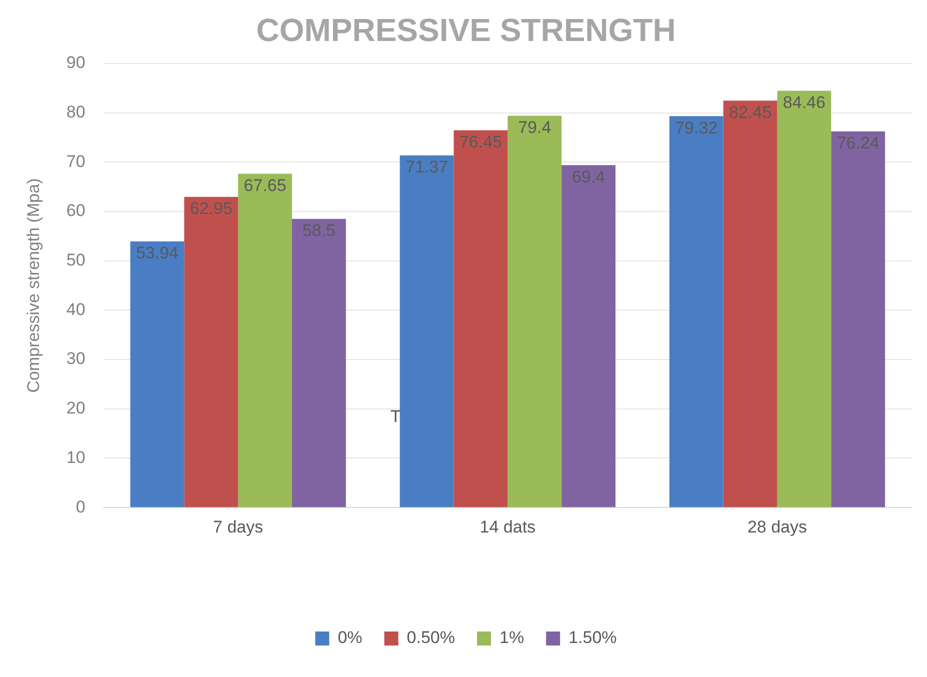  I want to click on x-tick-label: 28 days, so click(777, 526).